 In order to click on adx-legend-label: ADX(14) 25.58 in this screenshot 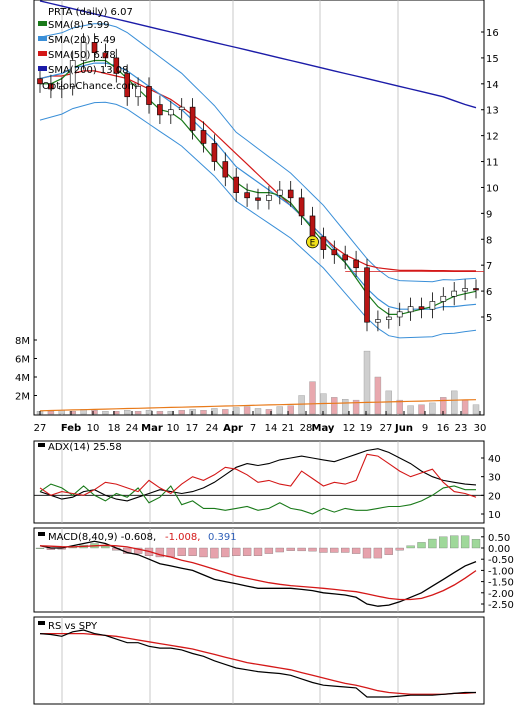, I will do `click(85, 447)`.